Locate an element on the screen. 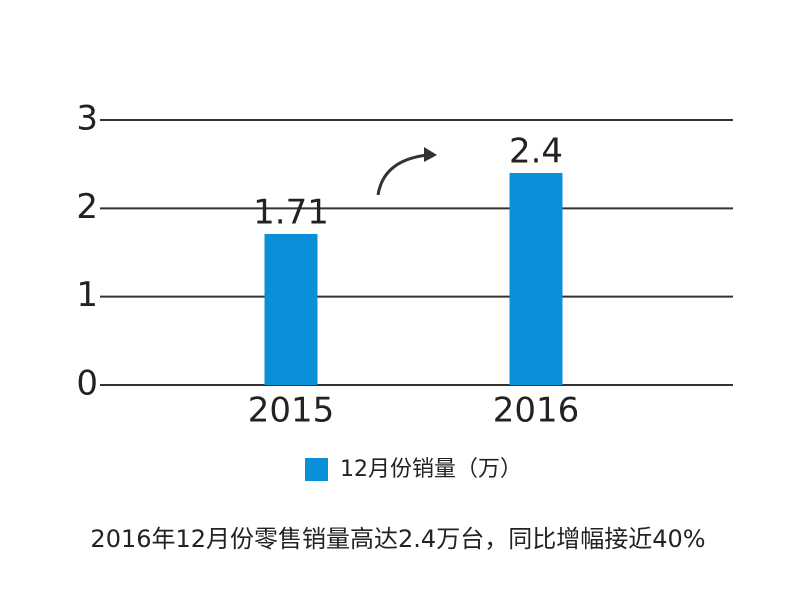 The image size is (800, 600). caption: 2016年12月份零售销量高达2.4万台，同比增幅接近40% is located at coordinates (397, 539).